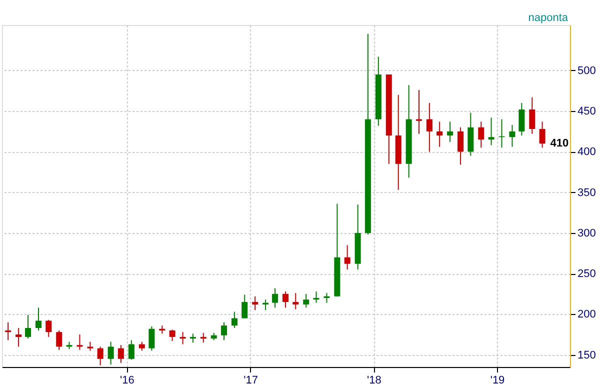 This screenshot has width=612, height=392. Describe the element at coordinates (559, 144) in the screenshot. I see `annotation: 410` at that location.